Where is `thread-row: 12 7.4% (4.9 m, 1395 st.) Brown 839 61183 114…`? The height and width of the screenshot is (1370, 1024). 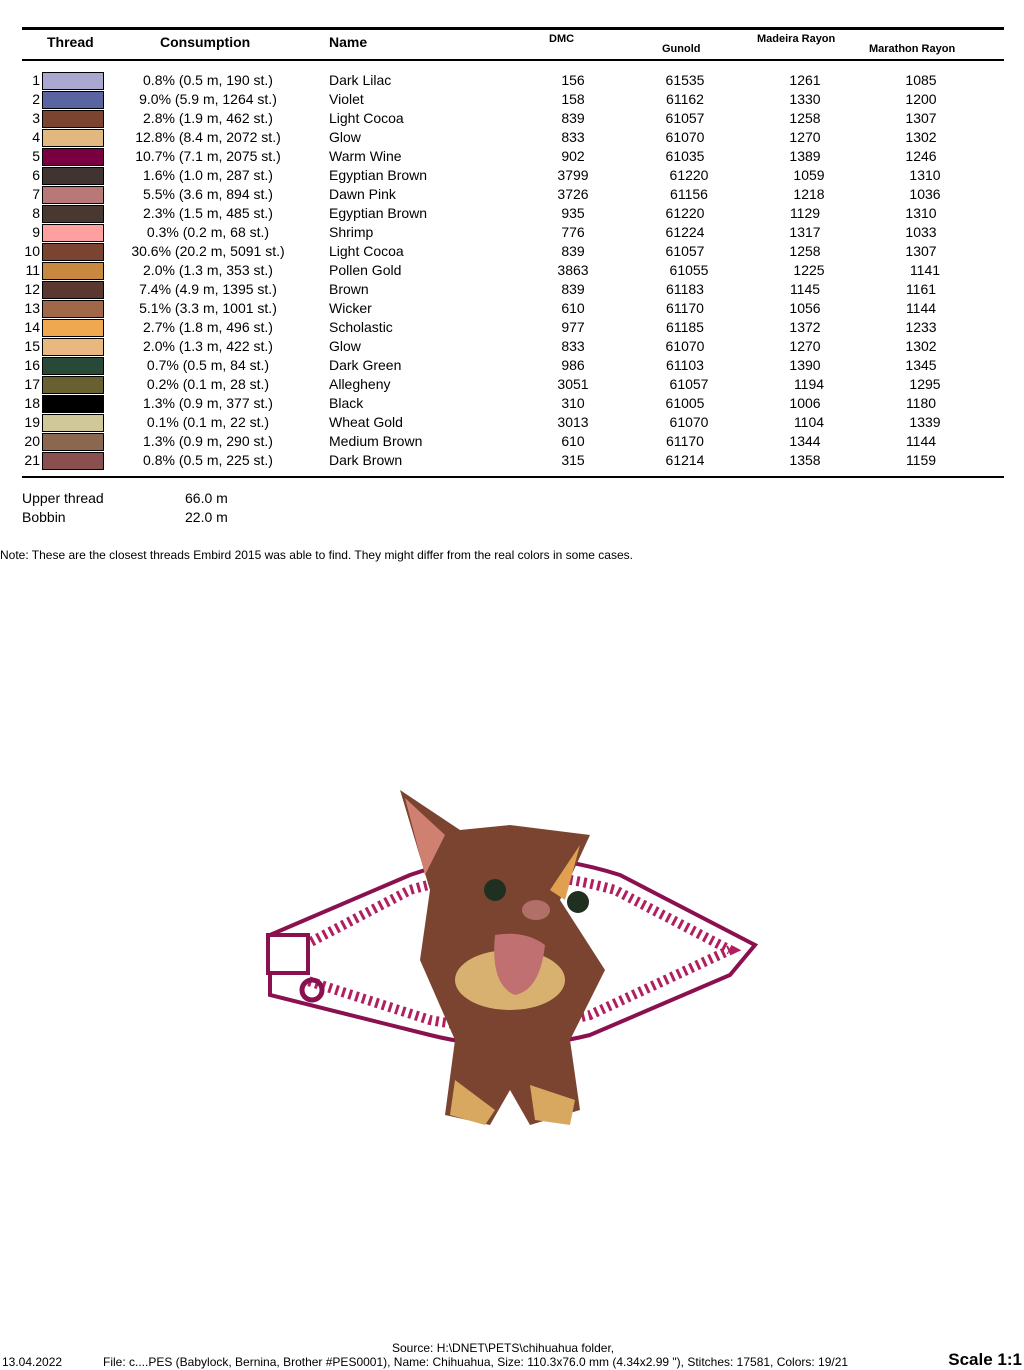 thread-row: 12 7.4% (4.9 m, 1395 st.) Brown 839 61183 114… is located at coordinates (512, 289).